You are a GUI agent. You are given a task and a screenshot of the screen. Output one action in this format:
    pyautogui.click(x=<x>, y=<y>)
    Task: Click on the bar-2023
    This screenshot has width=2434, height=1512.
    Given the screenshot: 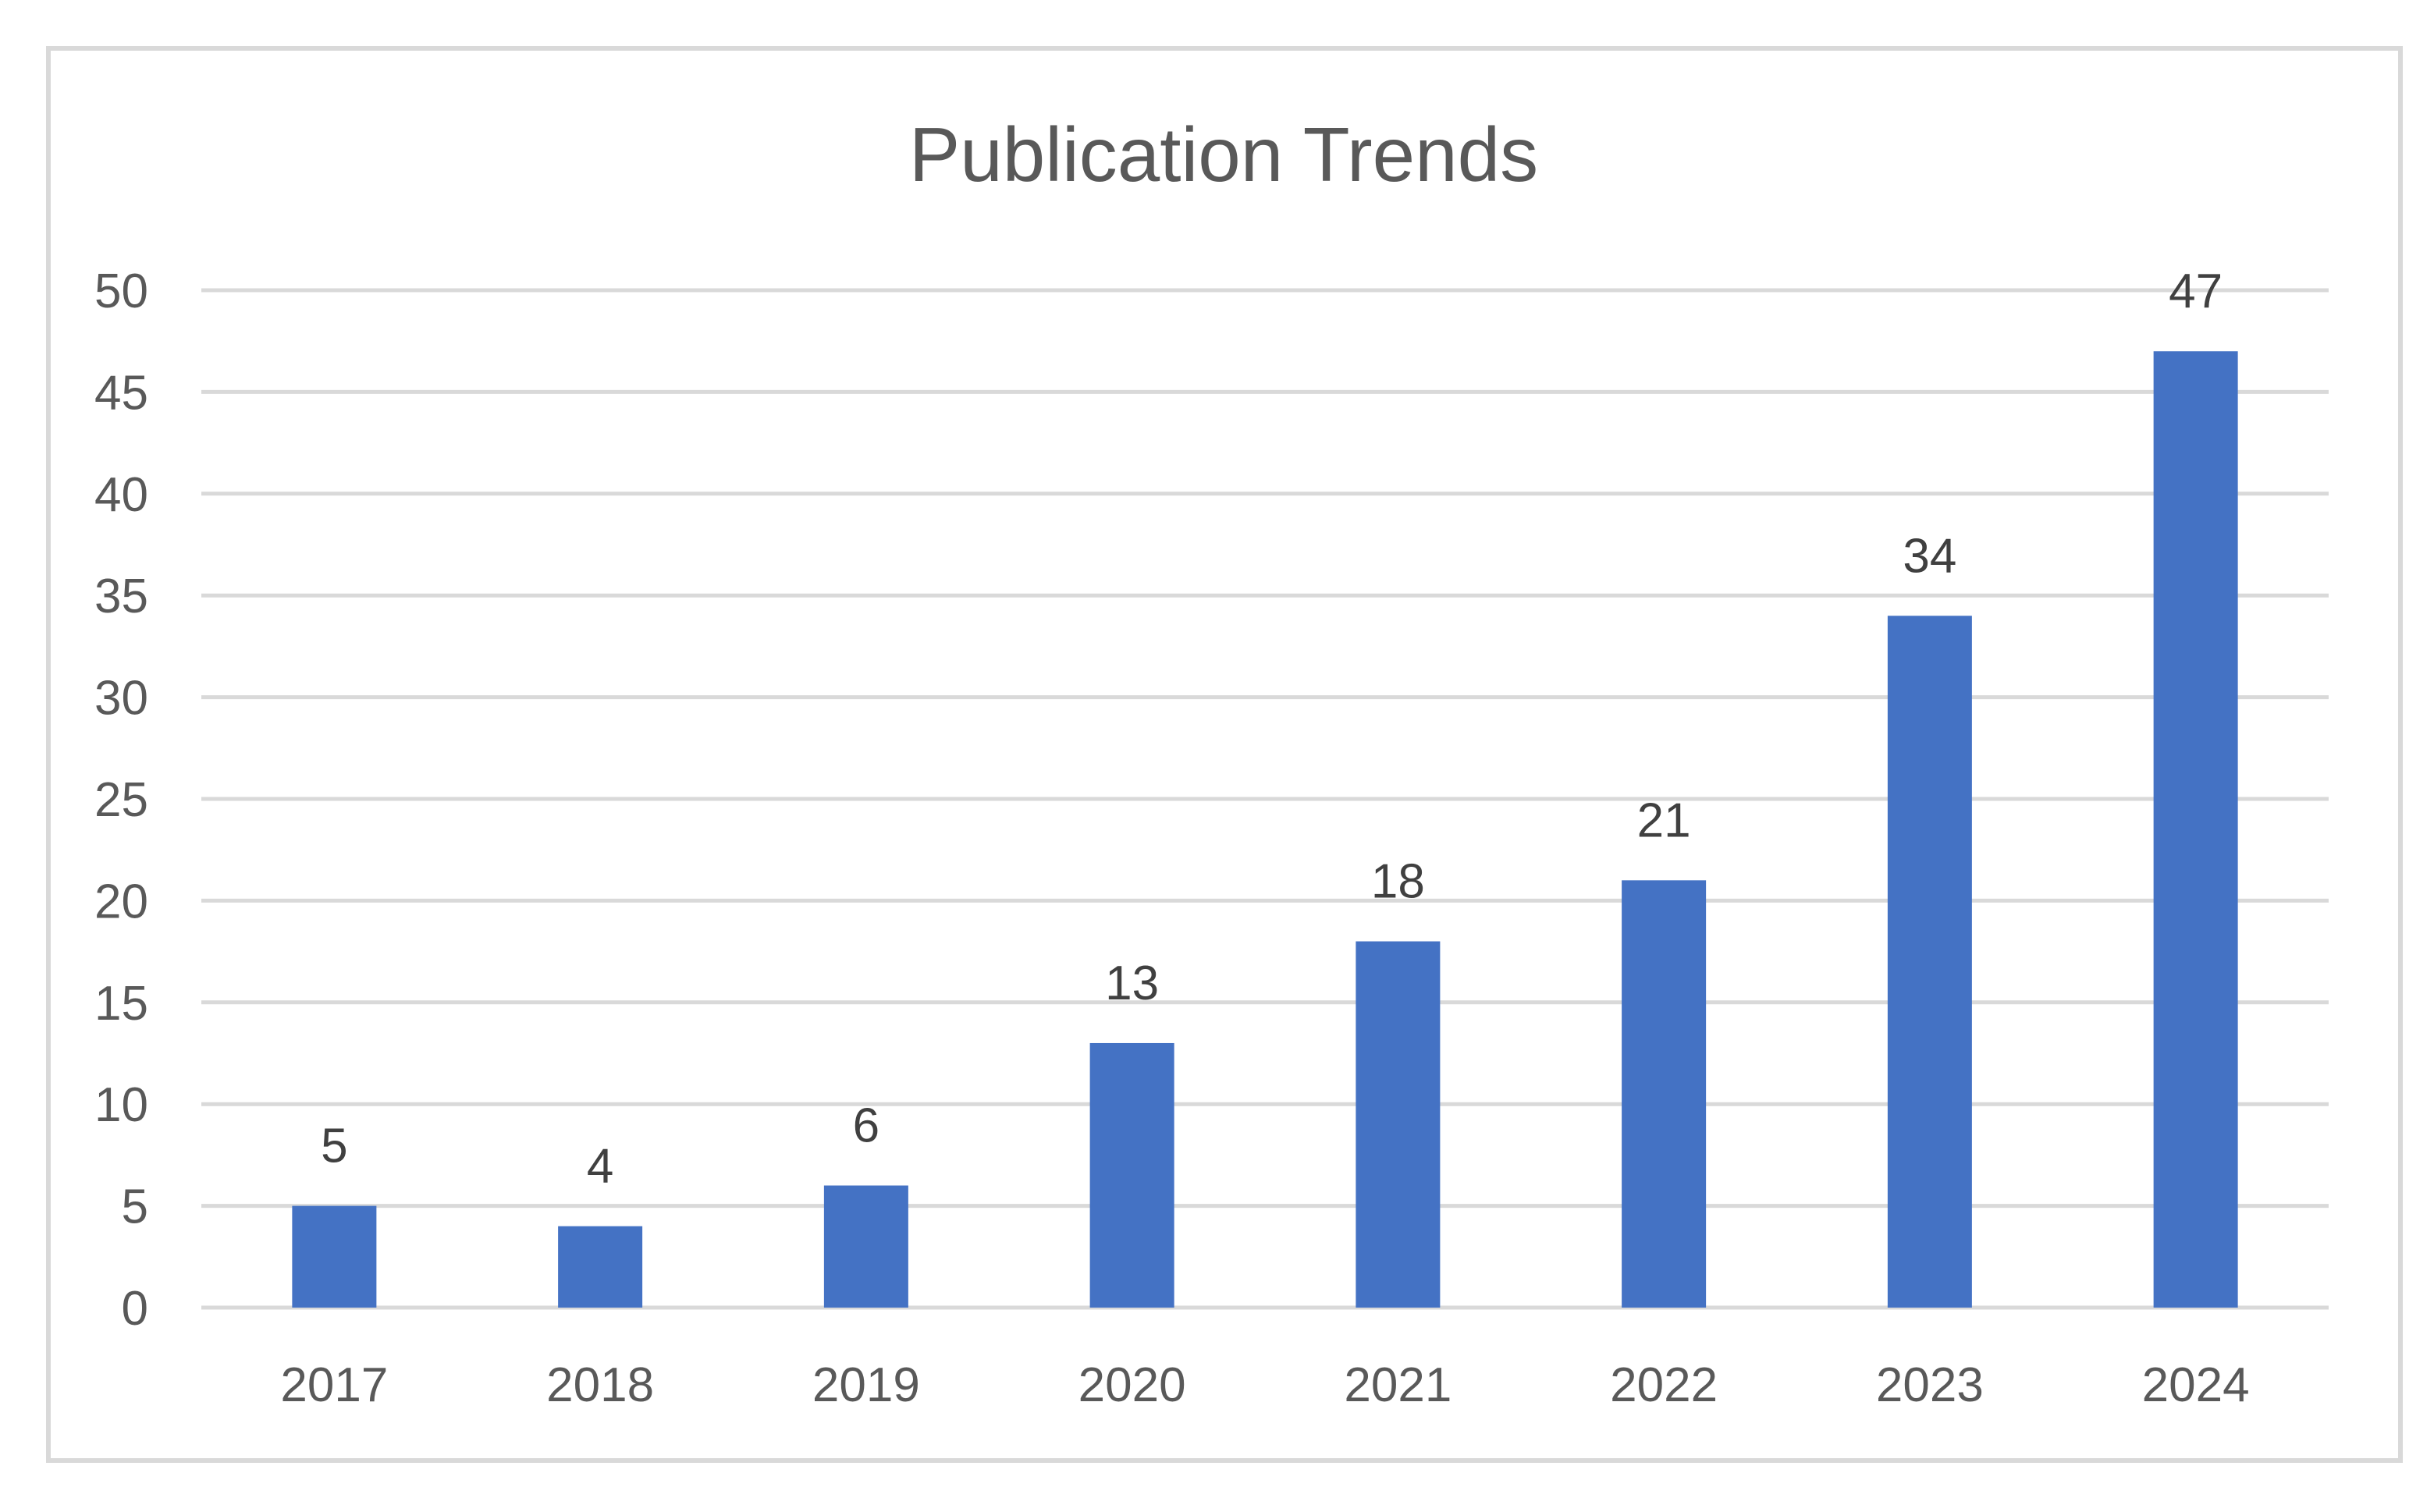 What is the action you would take?
    pyautogui.click(x=1929, y=962)
    